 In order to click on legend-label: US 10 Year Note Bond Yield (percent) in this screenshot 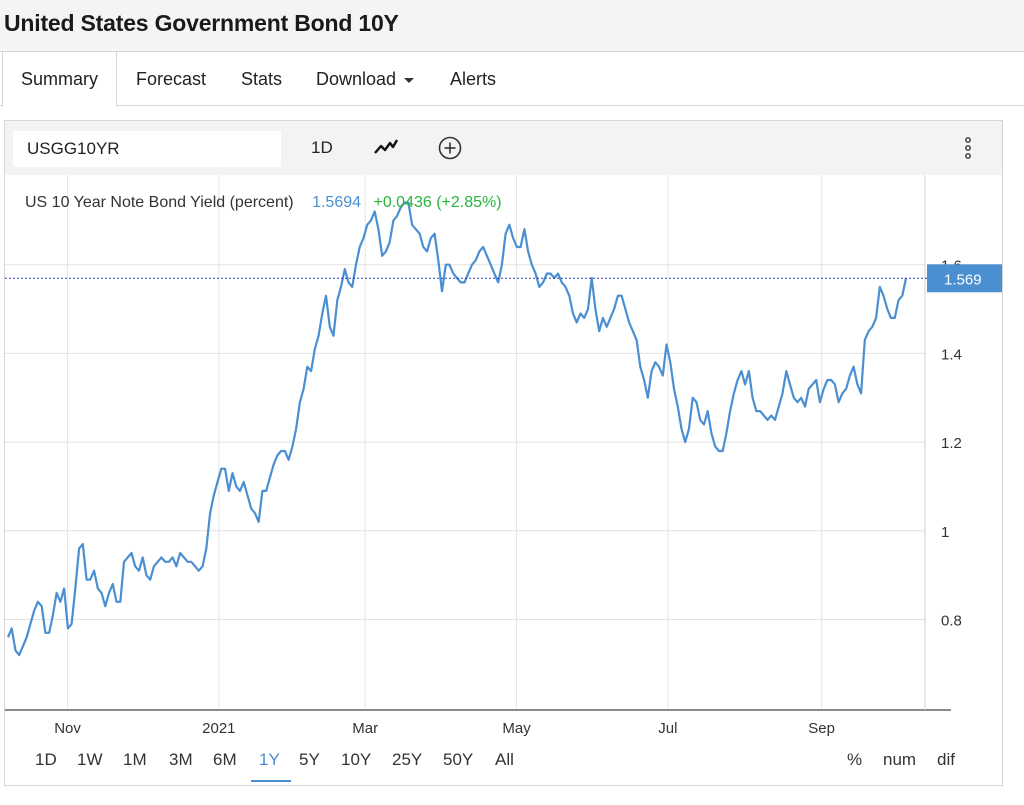, I will do `click(159, 202)`.